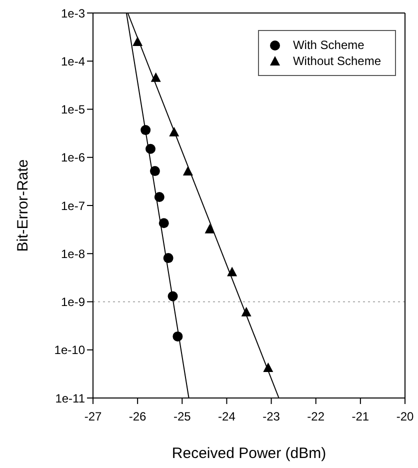  Describe the element at coordinates (73, 205) in the screenshot. I see `y-tick-label: 1e-7` at that location.